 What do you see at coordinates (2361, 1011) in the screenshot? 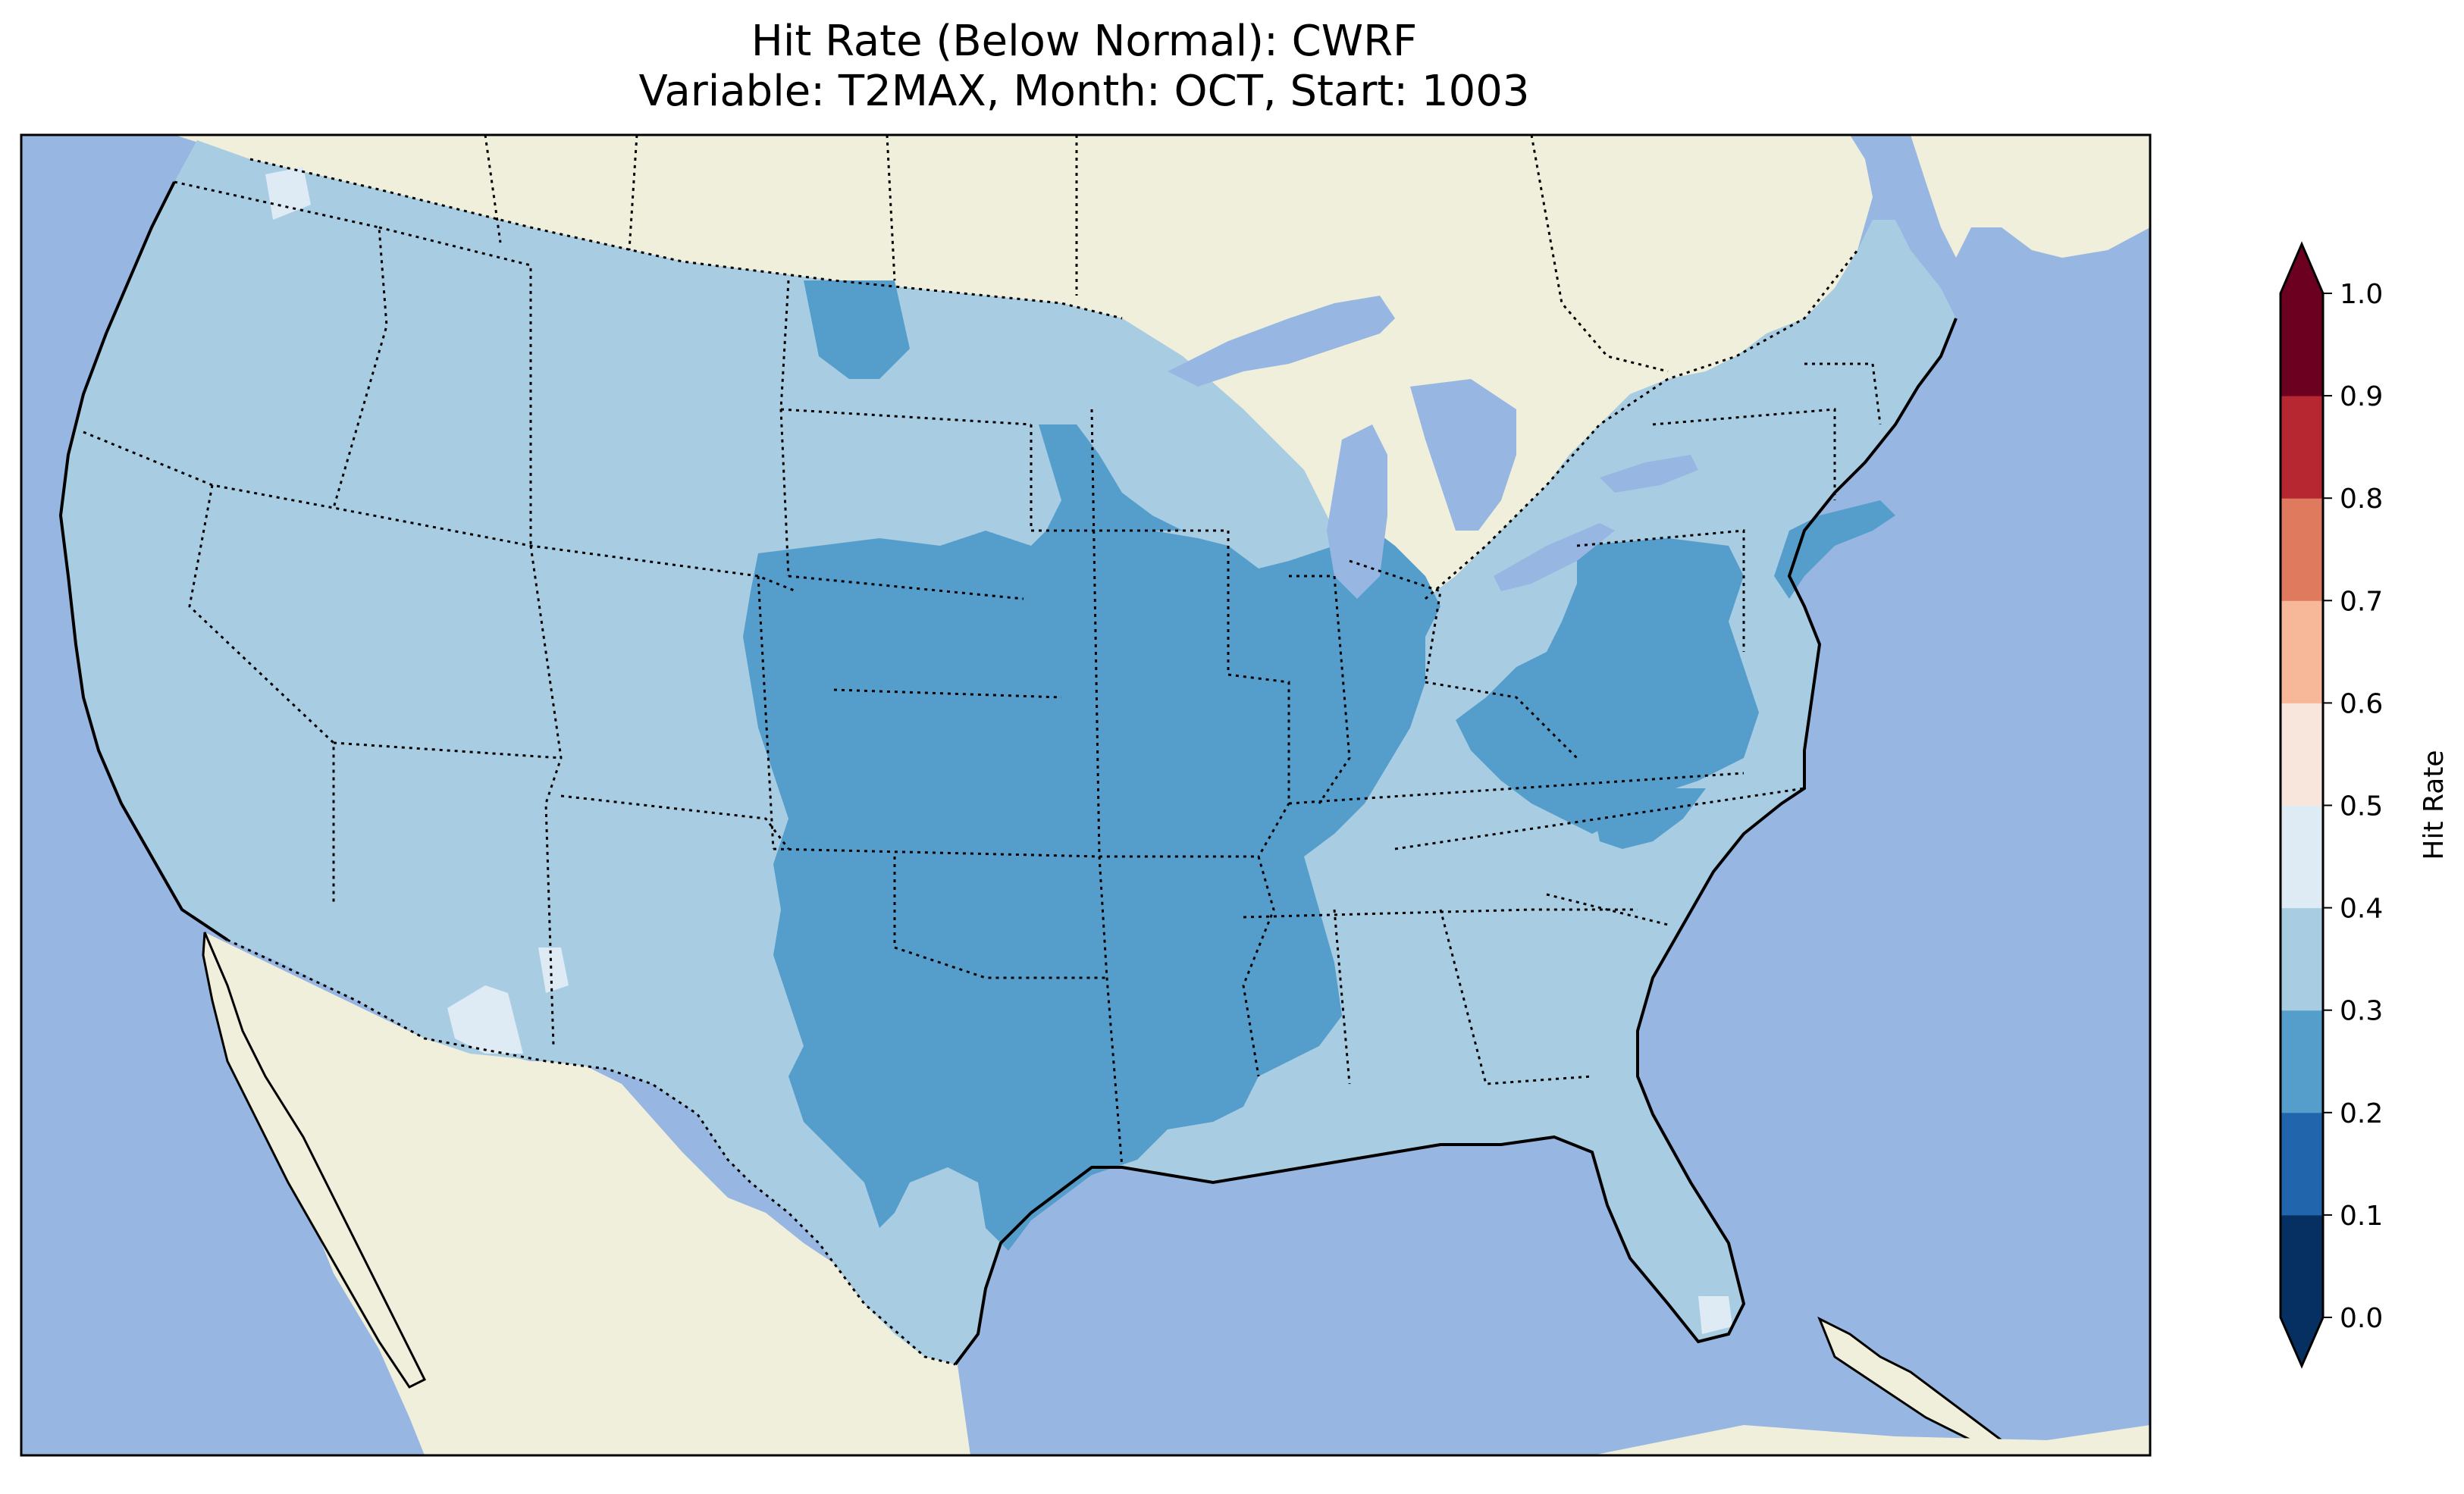
I see `colorbar-tick-label: 0.3` at bounding box center [2361, 1011].